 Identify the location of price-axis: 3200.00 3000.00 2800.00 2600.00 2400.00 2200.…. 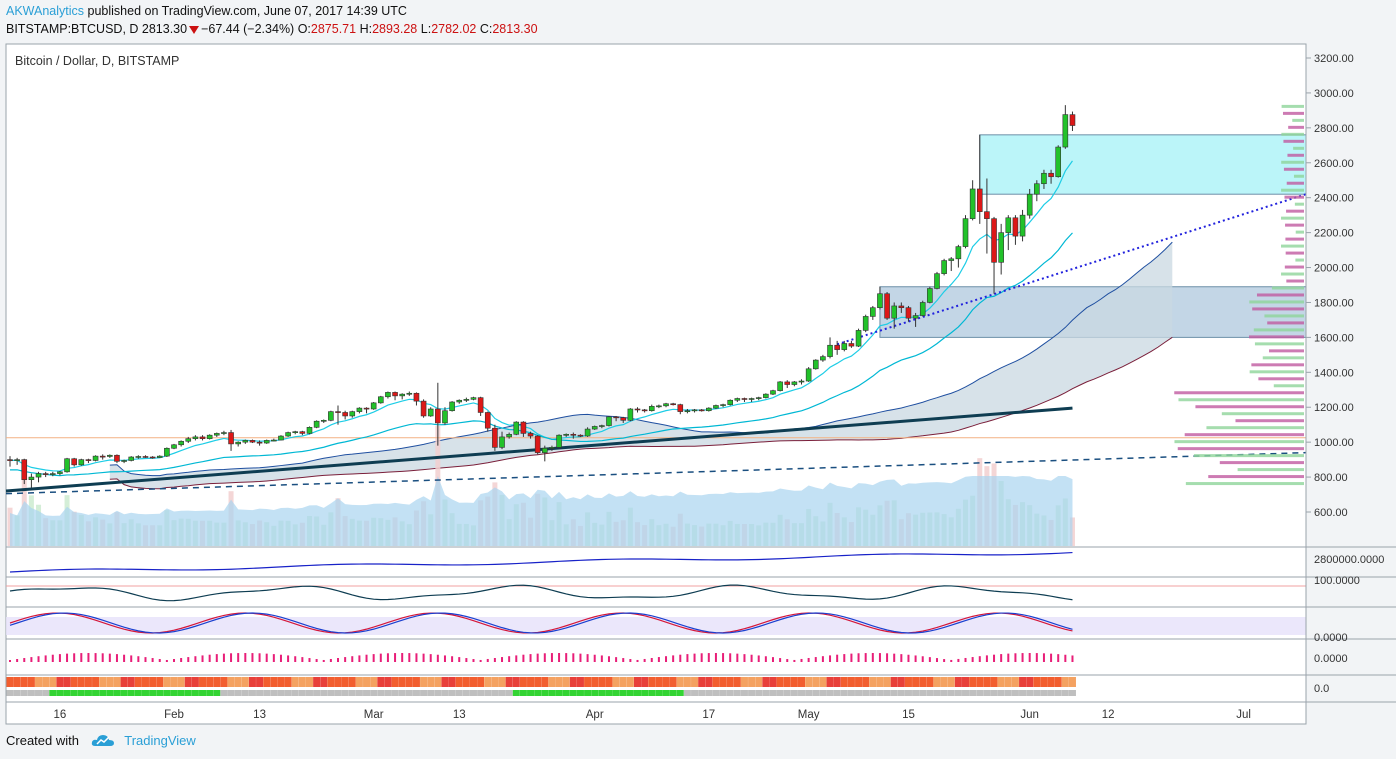
(1330, 286).